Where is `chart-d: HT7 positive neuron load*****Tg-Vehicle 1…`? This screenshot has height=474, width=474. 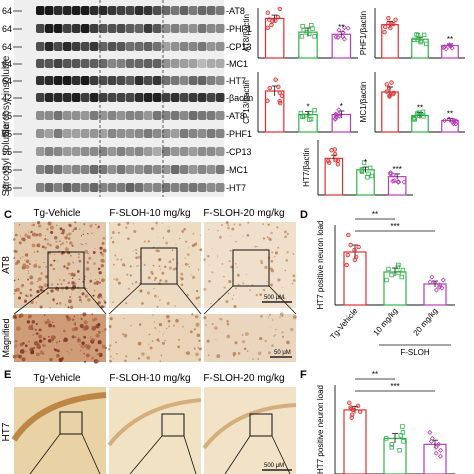
chart-d: HT7 positive neuron load*****Tg-Vehicle 1… is located at coordinates (385, 283).